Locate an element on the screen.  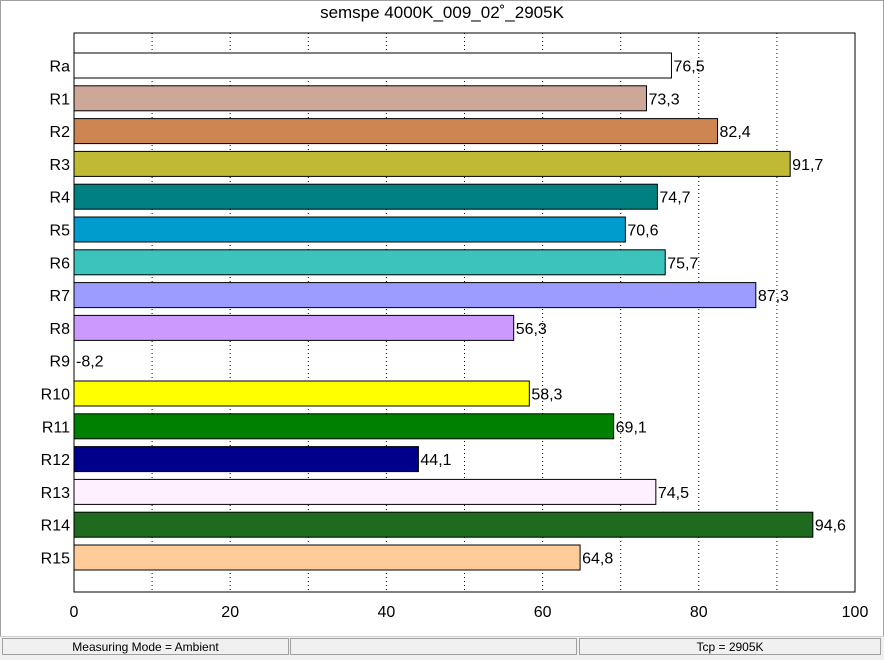
value-label: 44,1 is located at coordinates (435, 460).